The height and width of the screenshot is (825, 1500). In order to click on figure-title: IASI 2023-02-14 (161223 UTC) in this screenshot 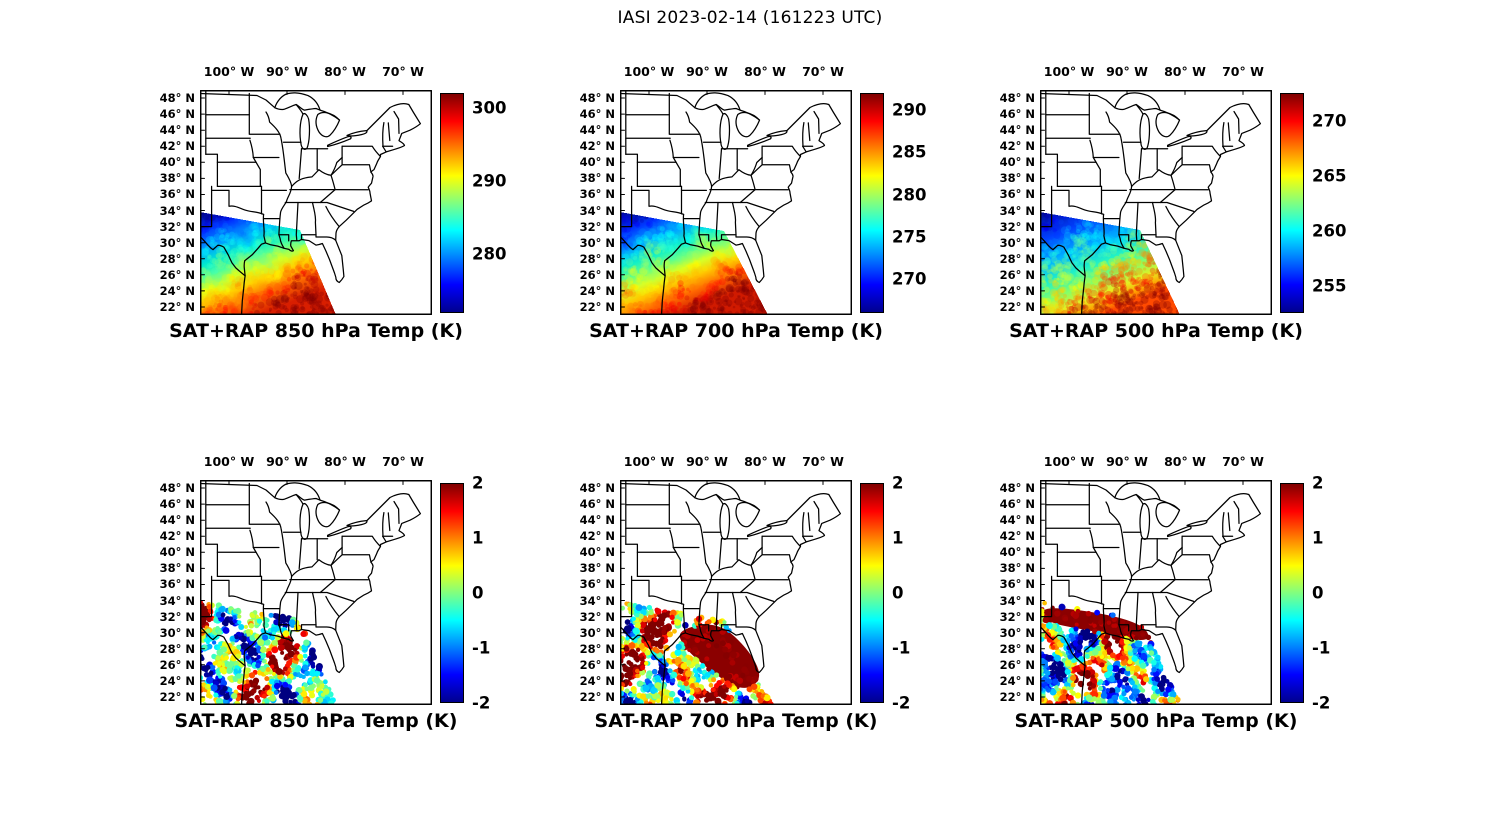, I will do `click(750, 18)`.